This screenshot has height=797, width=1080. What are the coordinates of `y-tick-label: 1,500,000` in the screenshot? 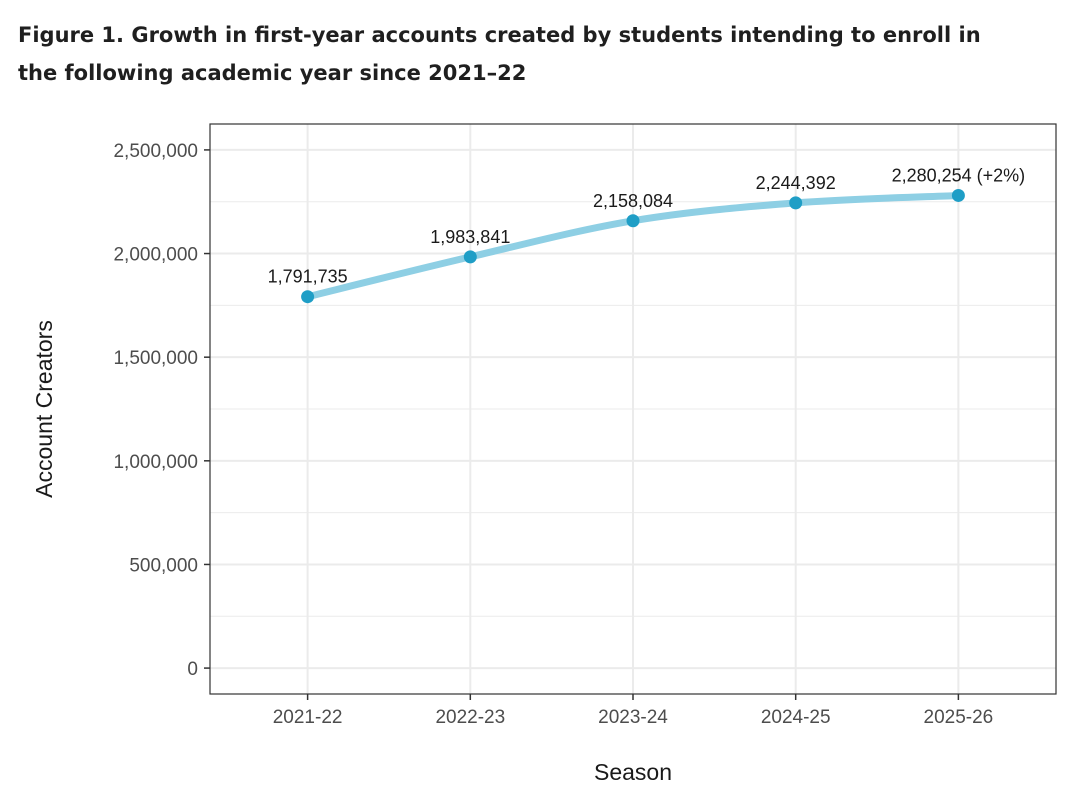 It's located at (155, 358).